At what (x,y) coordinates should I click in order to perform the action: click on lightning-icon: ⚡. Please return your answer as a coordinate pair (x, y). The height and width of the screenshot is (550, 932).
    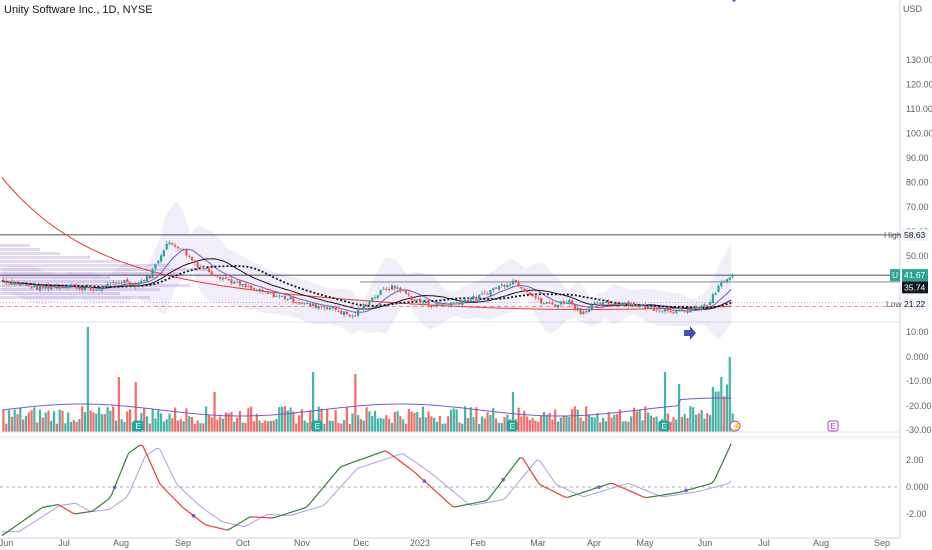
    Looking at the image, I should click on (737, 426).